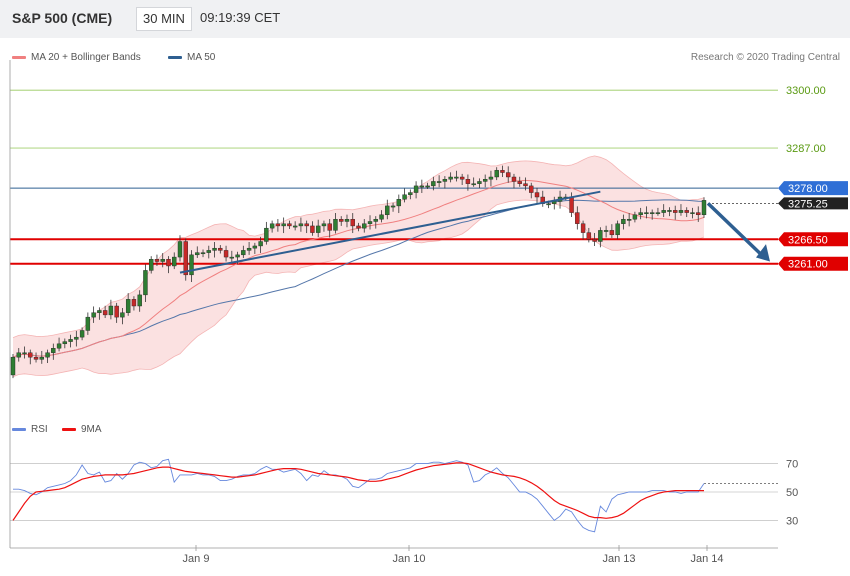 The width and height of the screenshot is (850, 576). I want to click on level-label-3261.00: 3261.00, so click(808, 265).